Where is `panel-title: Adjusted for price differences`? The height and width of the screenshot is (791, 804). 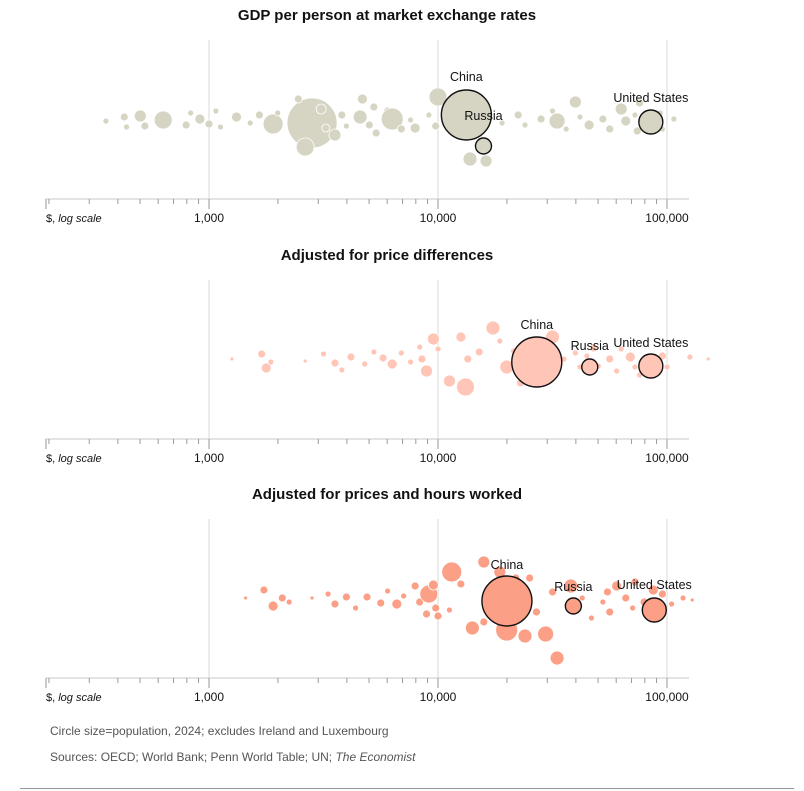 panel-title: Adjusted for price differences is located at coordinates (387, 255).